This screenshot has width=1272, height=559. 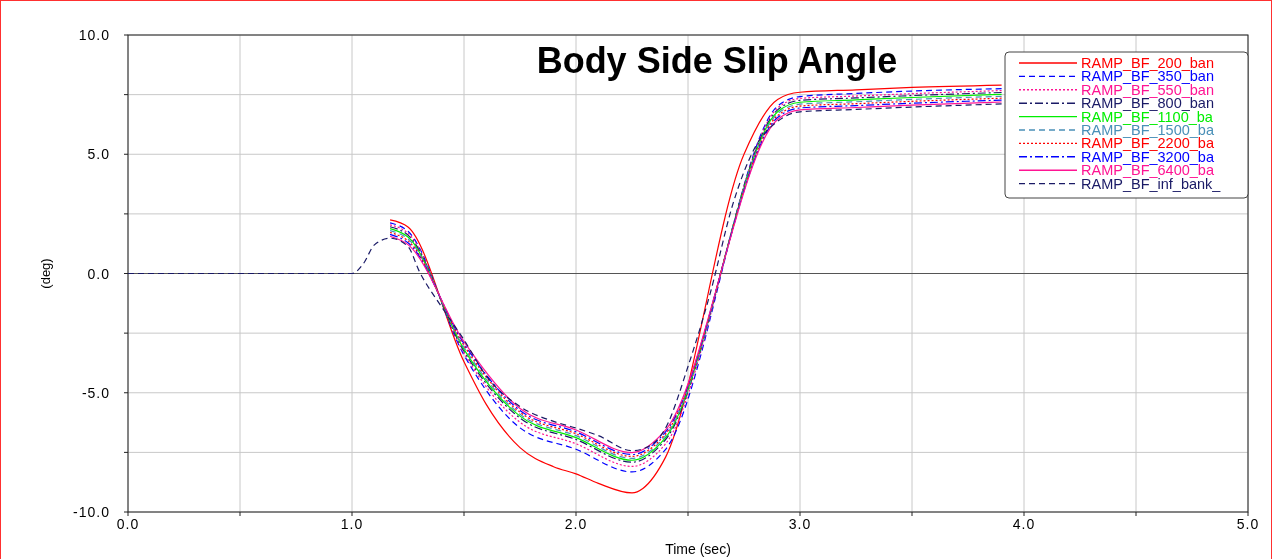 What do you see at coordinates (1024, 524) in the screenshot?
I see `x-tick-label: 4.0` at bounding box center [1024, 524].